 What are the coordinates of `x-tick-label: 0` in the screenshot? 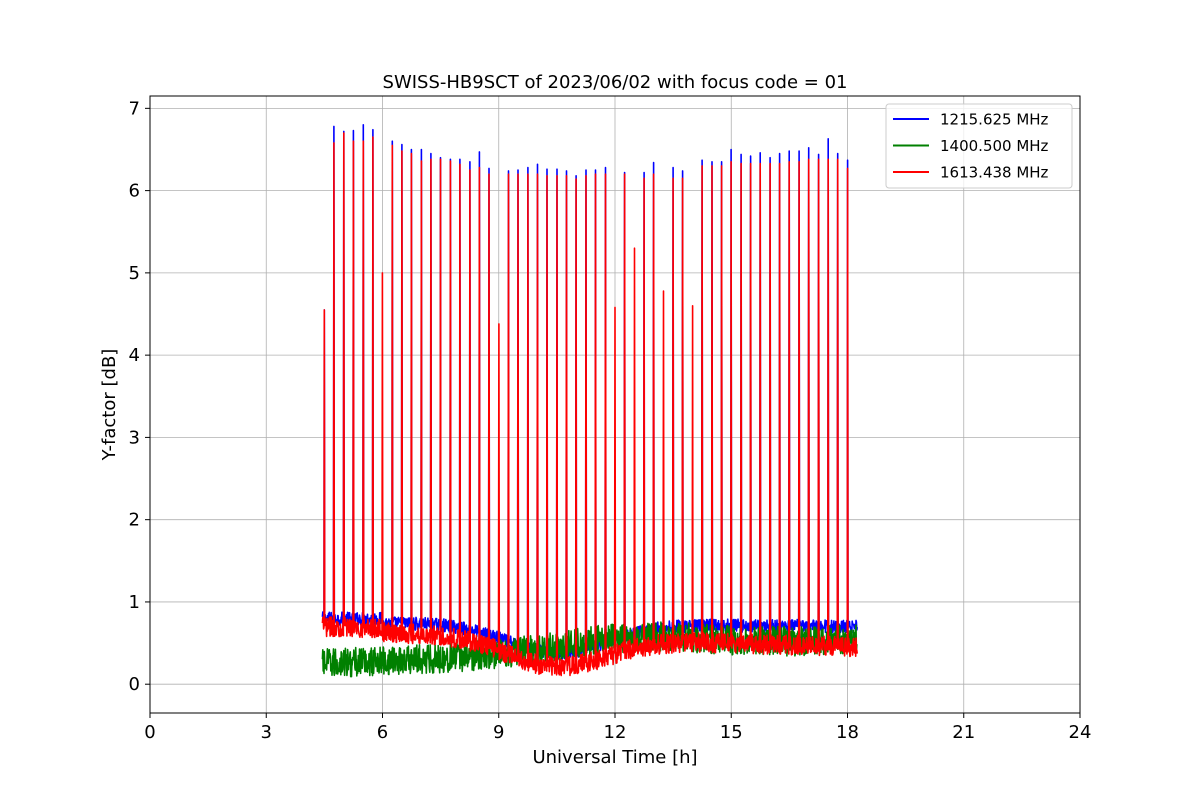 It's located at (149, 732).